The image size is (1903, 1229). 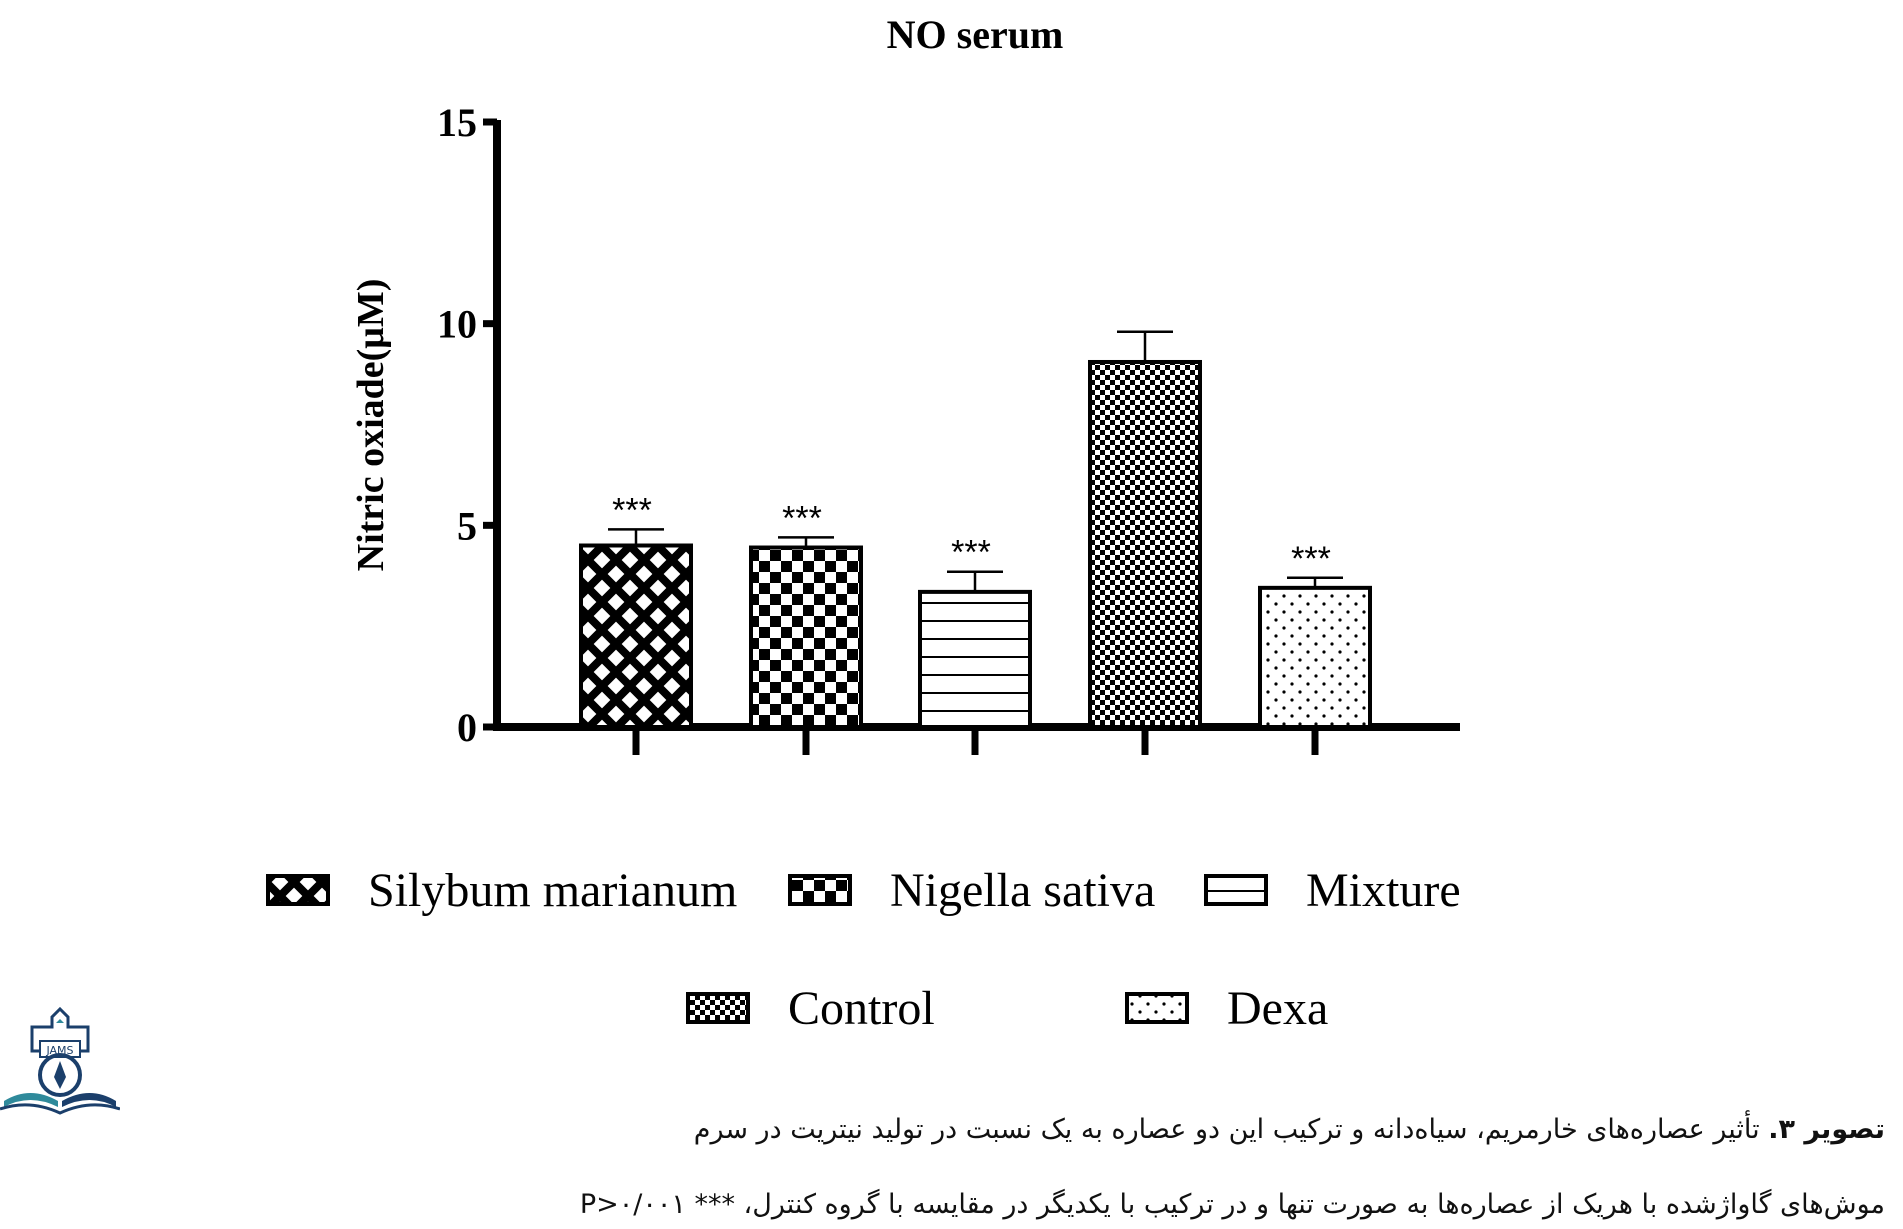 What do you see at coordinates (552, 890) in the screenshot?
I see `legend-label: Silybum marianum` at bounding box center [552, 890].